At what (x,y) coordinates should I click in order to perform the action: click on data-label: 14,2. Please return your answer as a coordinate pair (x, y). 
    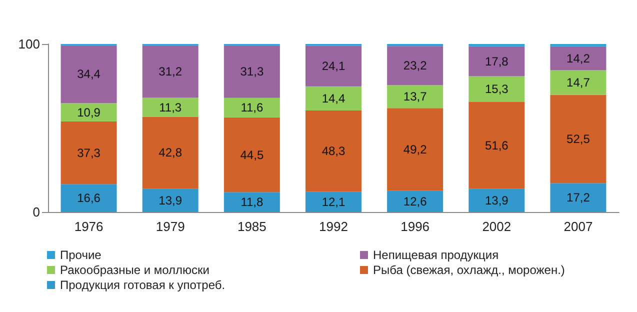
    Looking at the image, I should click on (578, 58).